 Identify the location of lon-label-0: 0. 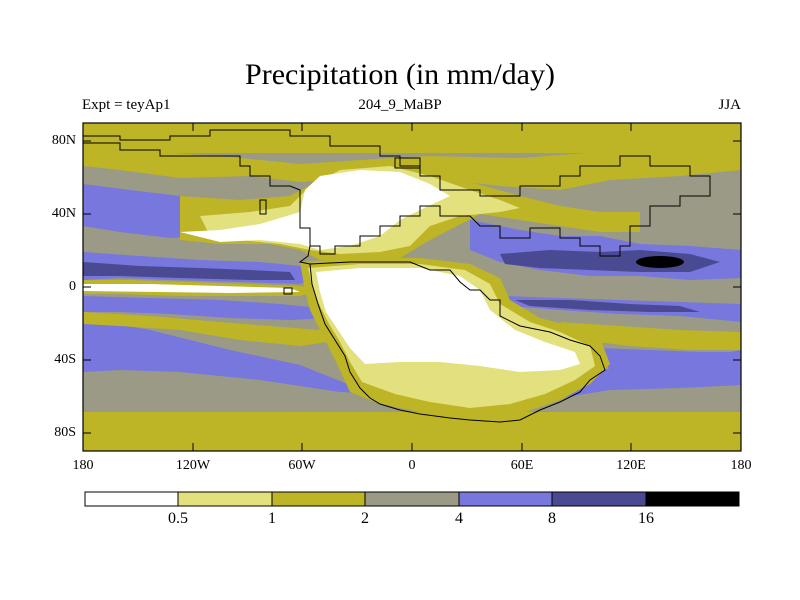
(412, 465).